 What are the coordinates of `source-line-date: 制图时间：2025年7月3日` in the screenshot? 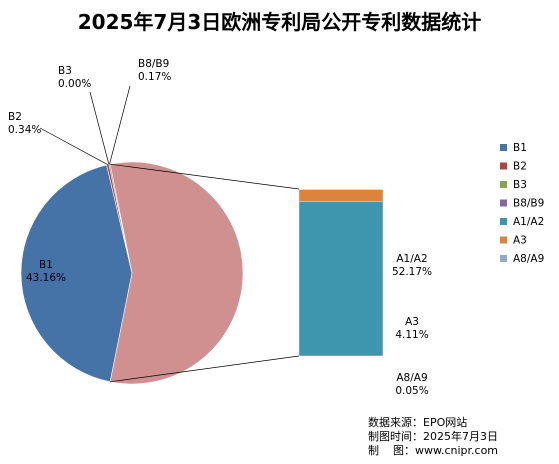 It's located at (433, 437).